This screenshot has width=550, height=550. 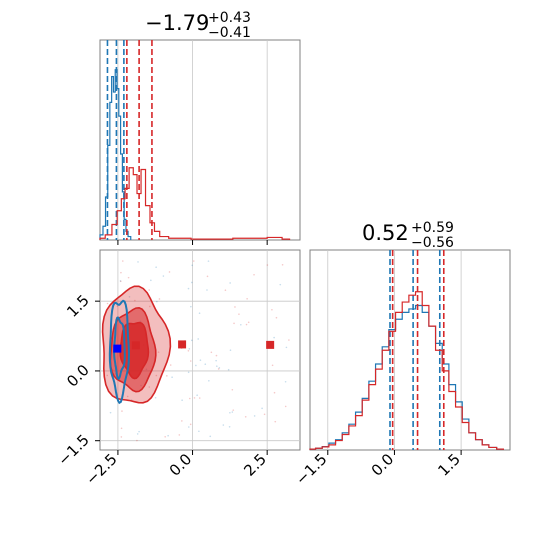 What do you see at coordinates (432, 228) in the screenshot?
I see `hist-2-title-upper-error: +0.59` at bounding box center [432, 228].